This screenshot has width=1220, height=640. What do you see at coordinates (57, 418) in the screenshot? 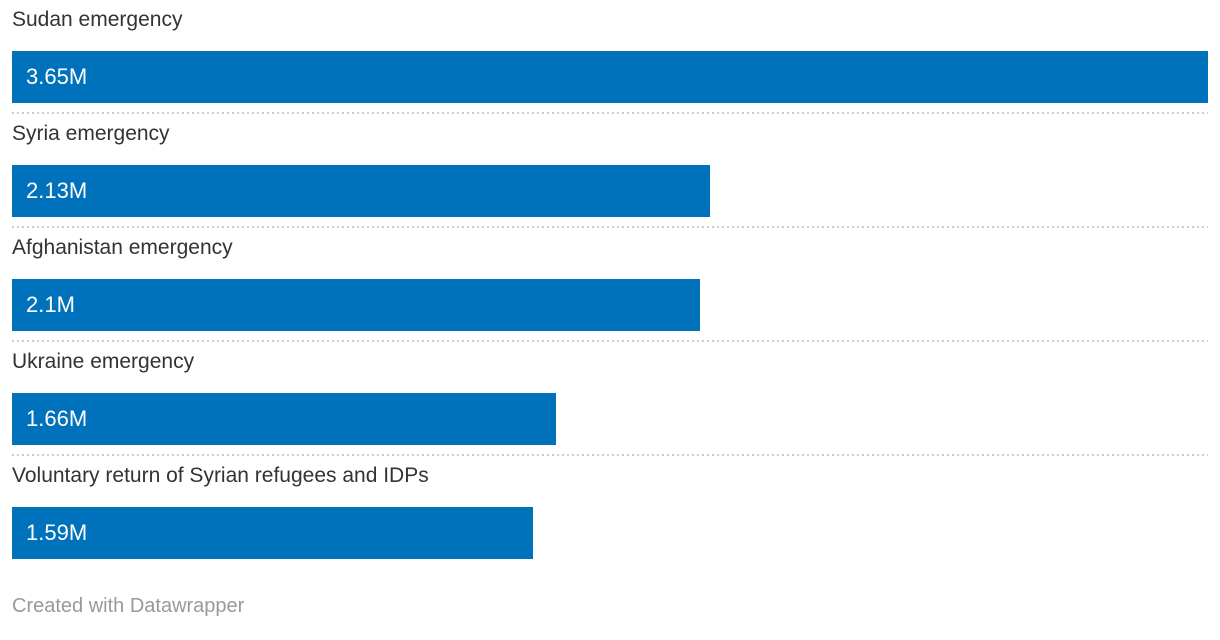
I see `bar-value-label: 1.66M` at bounding box center [57, 418].